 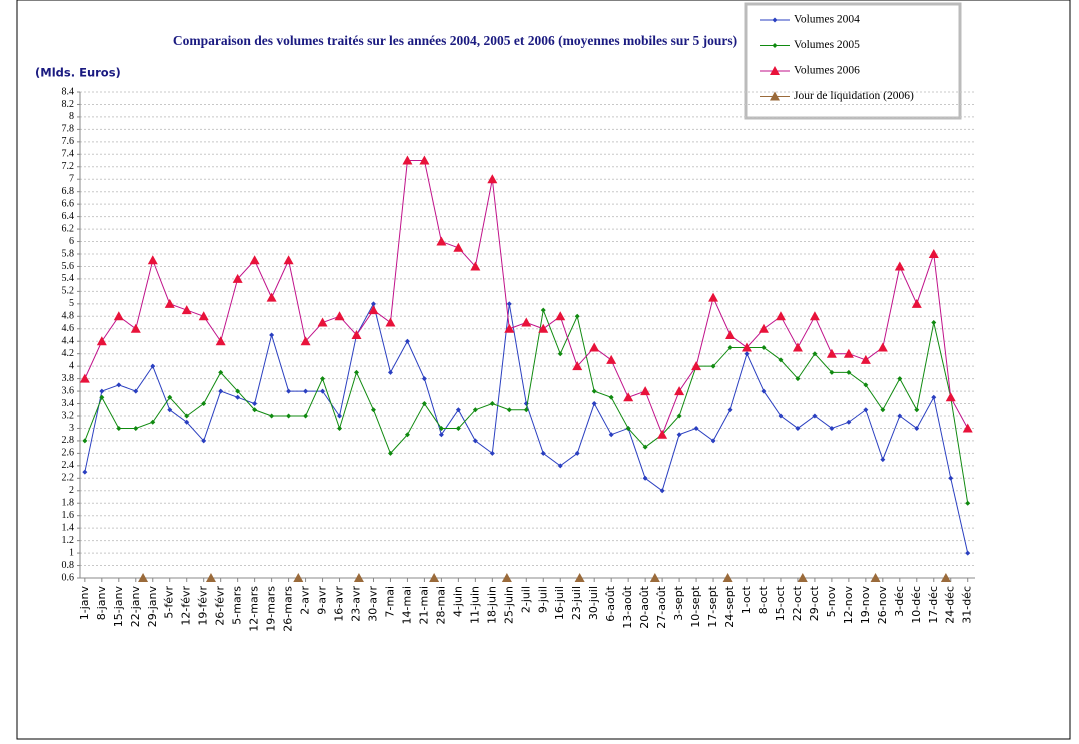 What do you see at coordinates (68, 291) in the screenshot?
I see `y-tick-label: 5.2` at bounding box center [68, 291].